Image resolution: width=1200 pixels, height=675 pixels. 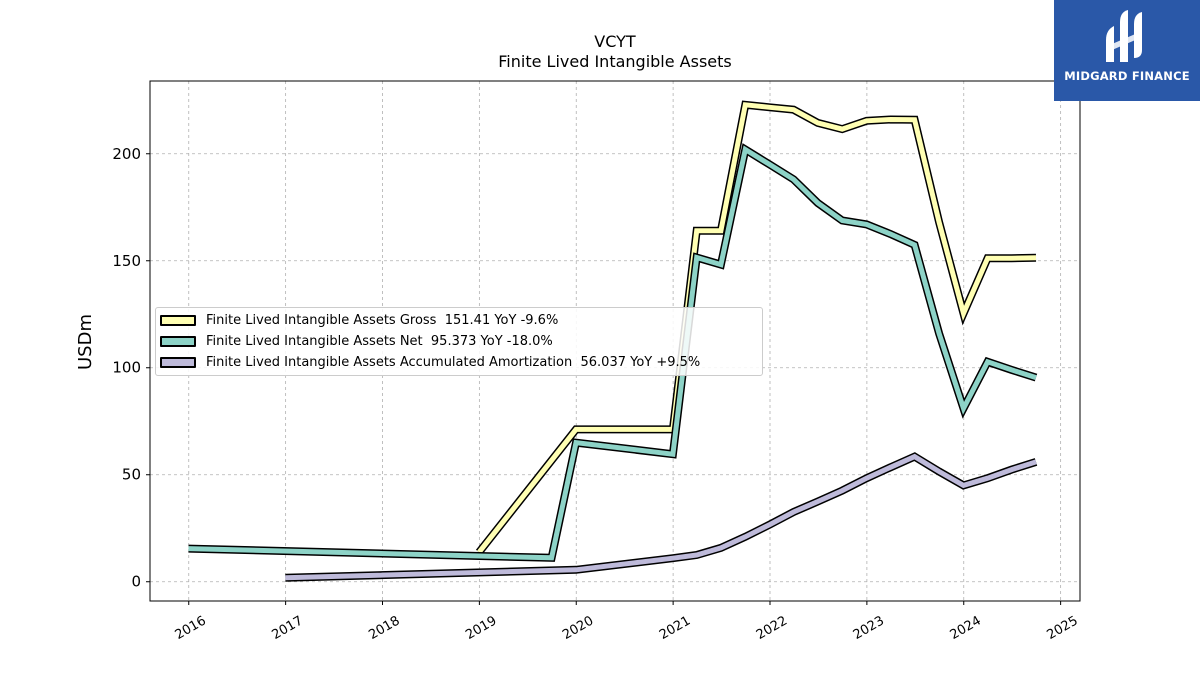 I want to click on x-tick-label: 2024, so click(x=966, y=628).